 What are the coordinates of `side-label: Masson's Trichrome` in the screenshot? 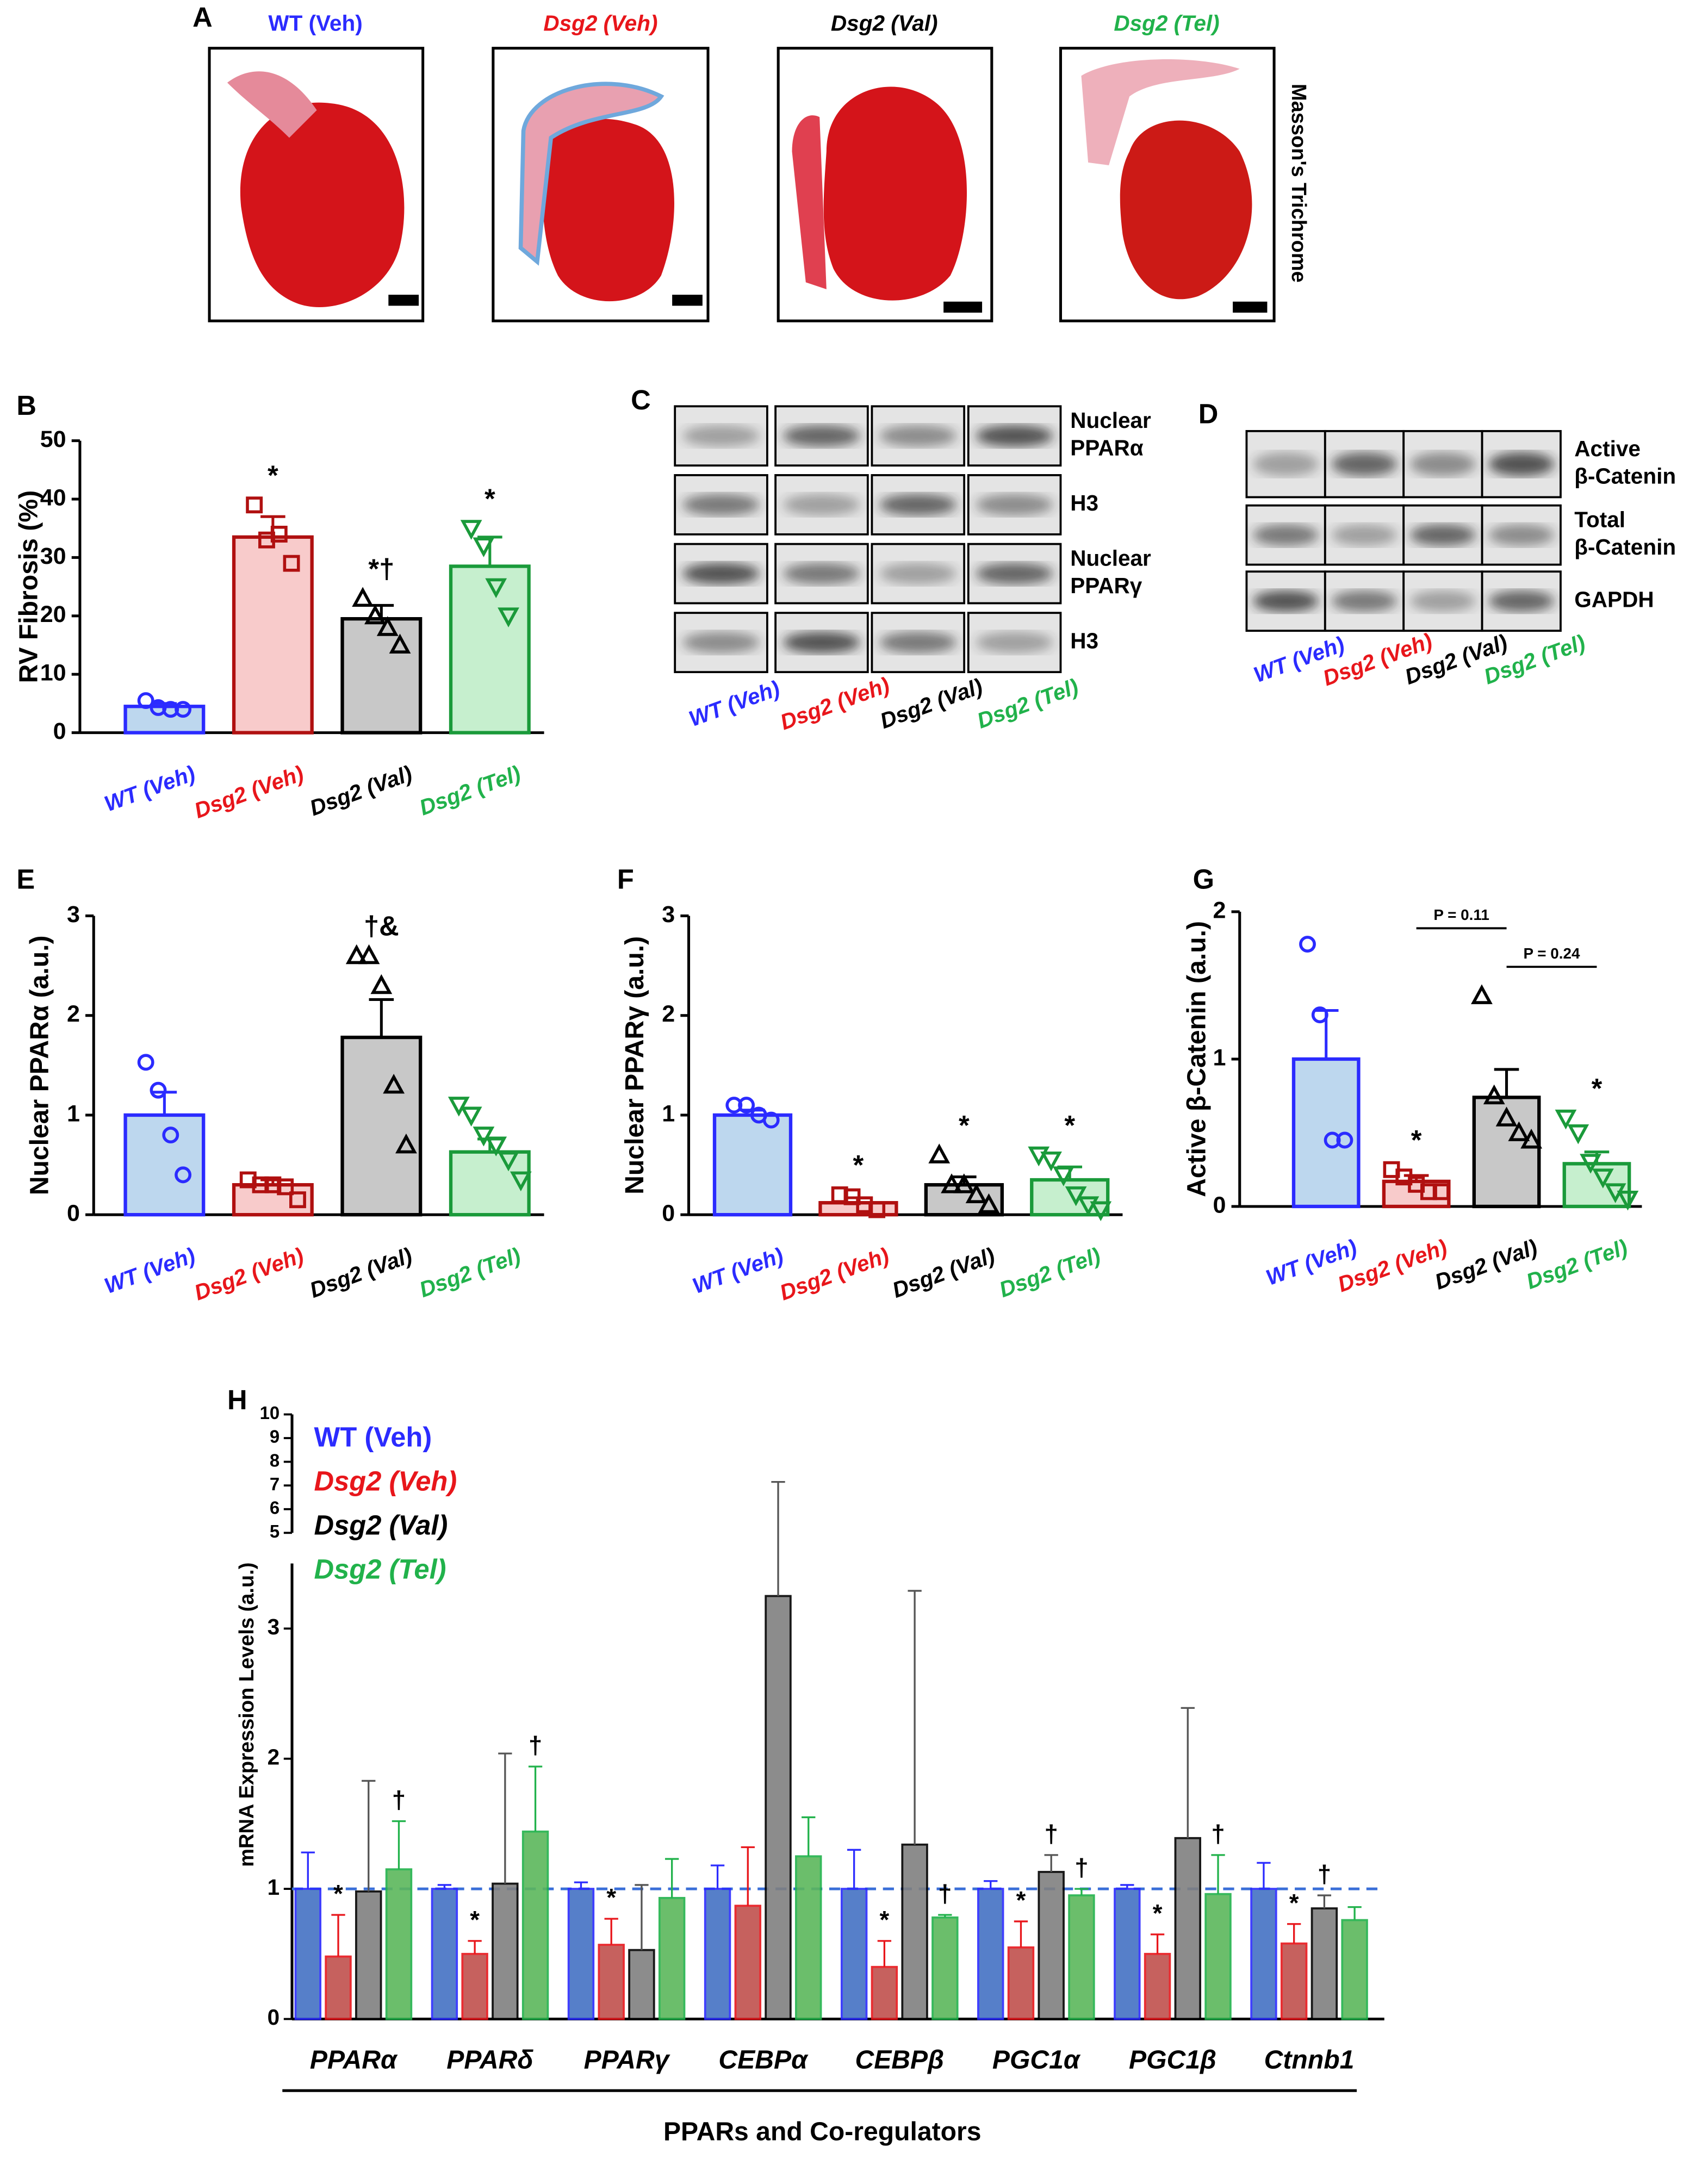 It's located at (1298, 183).